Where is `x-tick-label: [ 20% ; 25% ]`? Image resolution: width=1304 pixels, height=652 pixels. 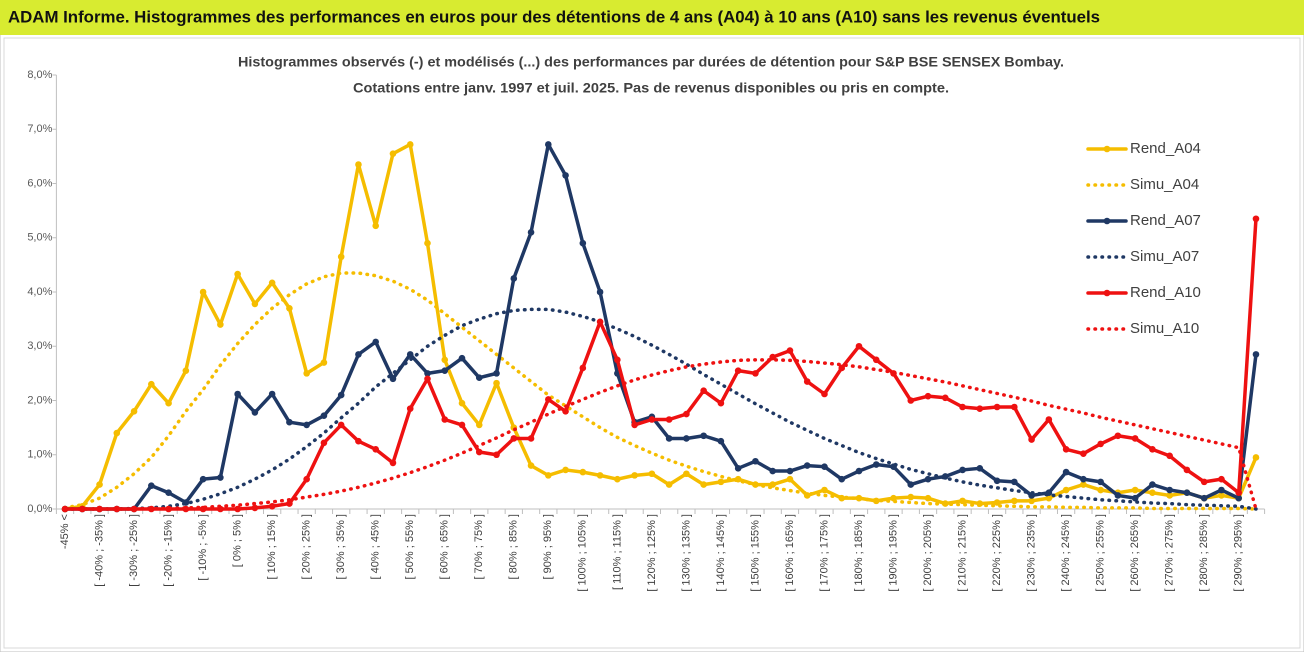
x-tick-label: [ 20% ; 25% ] is located at coordinates (307, 546).